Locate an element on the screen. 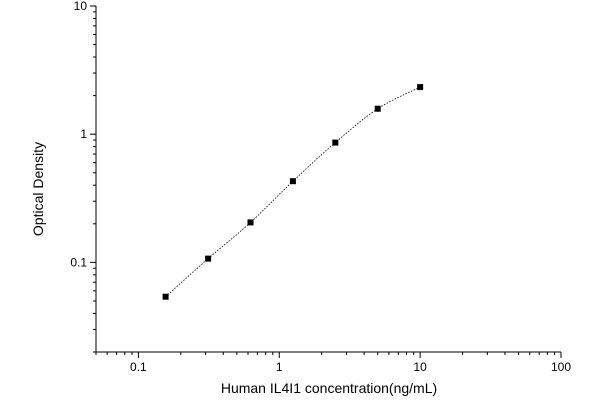  x-tick-label: 10 is located at coordinates (420, 367).